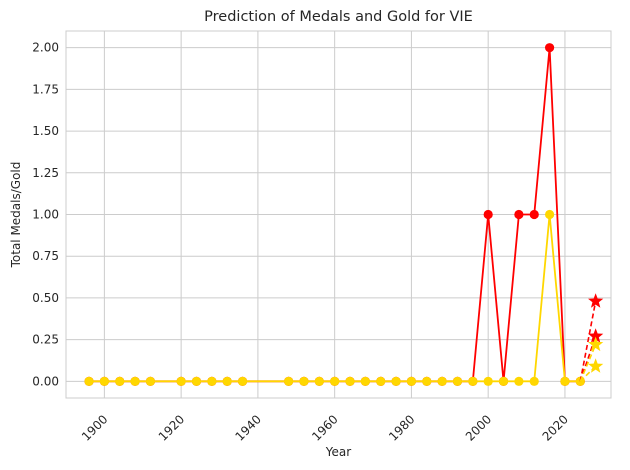 This screenshot has width=630, height=470. Describe the element at coordinates (171, 427) in the screenshot. I see `x-tick-label: 1920` at that location.